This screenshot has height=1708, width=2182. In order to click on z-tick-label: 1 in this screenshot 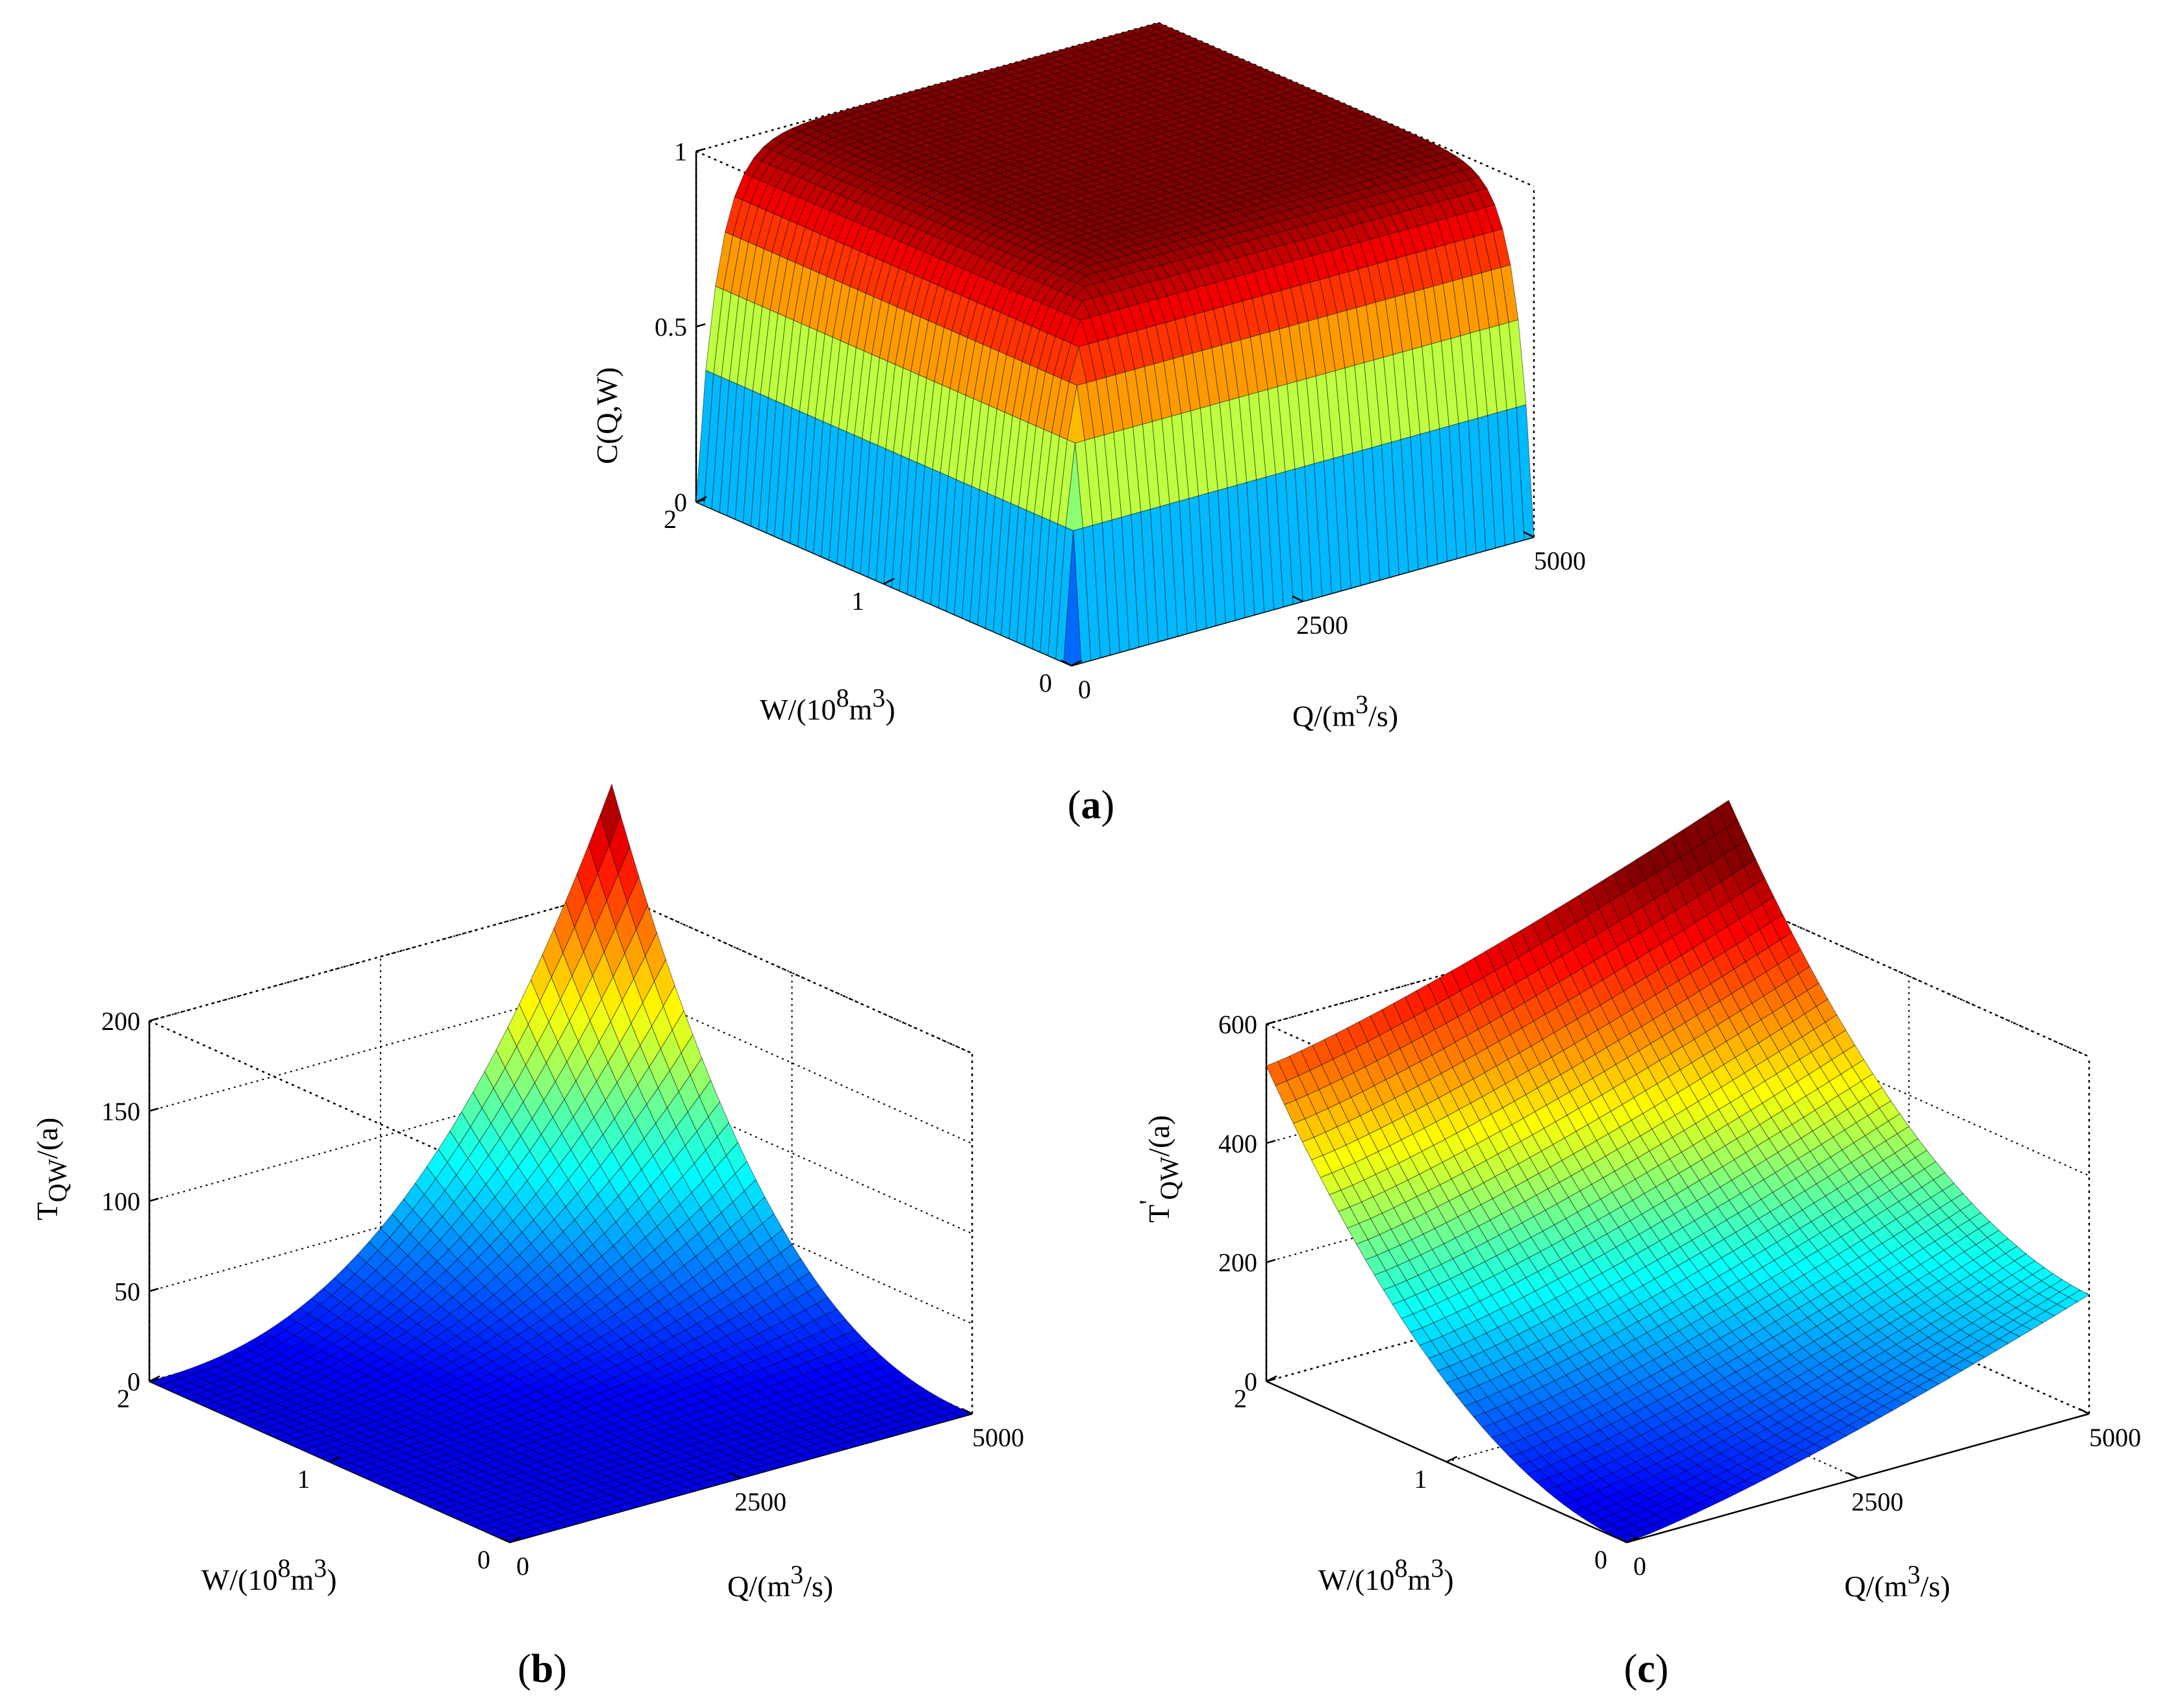, I will do `click(680, 151)`.